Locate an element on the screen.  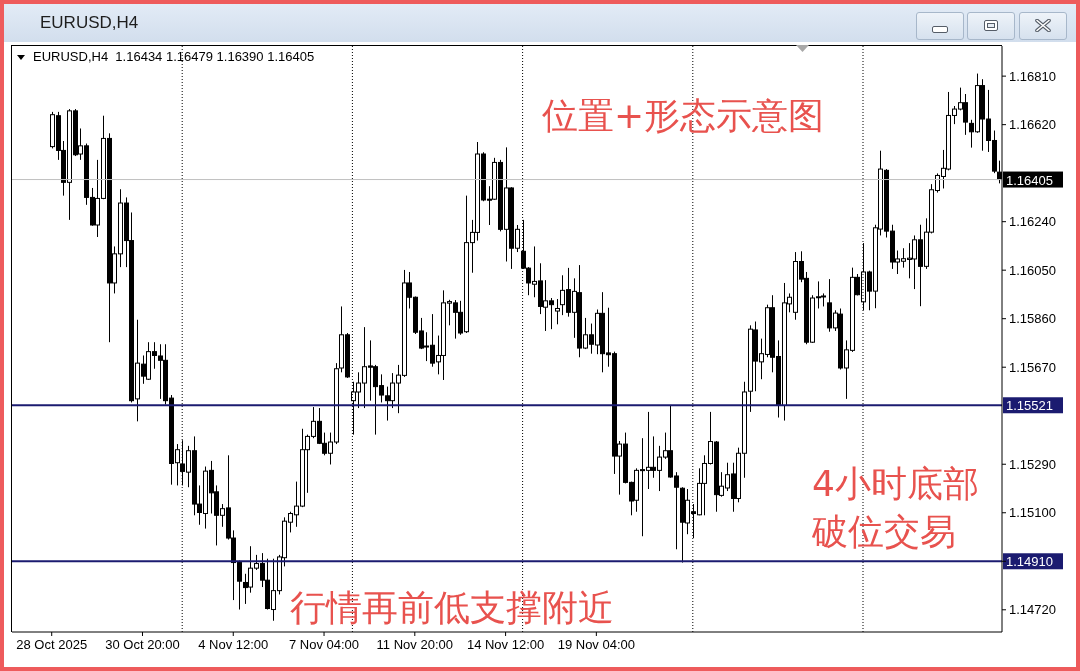
chart-title: EURUSD,H4 is located at coordinates (89, 23).